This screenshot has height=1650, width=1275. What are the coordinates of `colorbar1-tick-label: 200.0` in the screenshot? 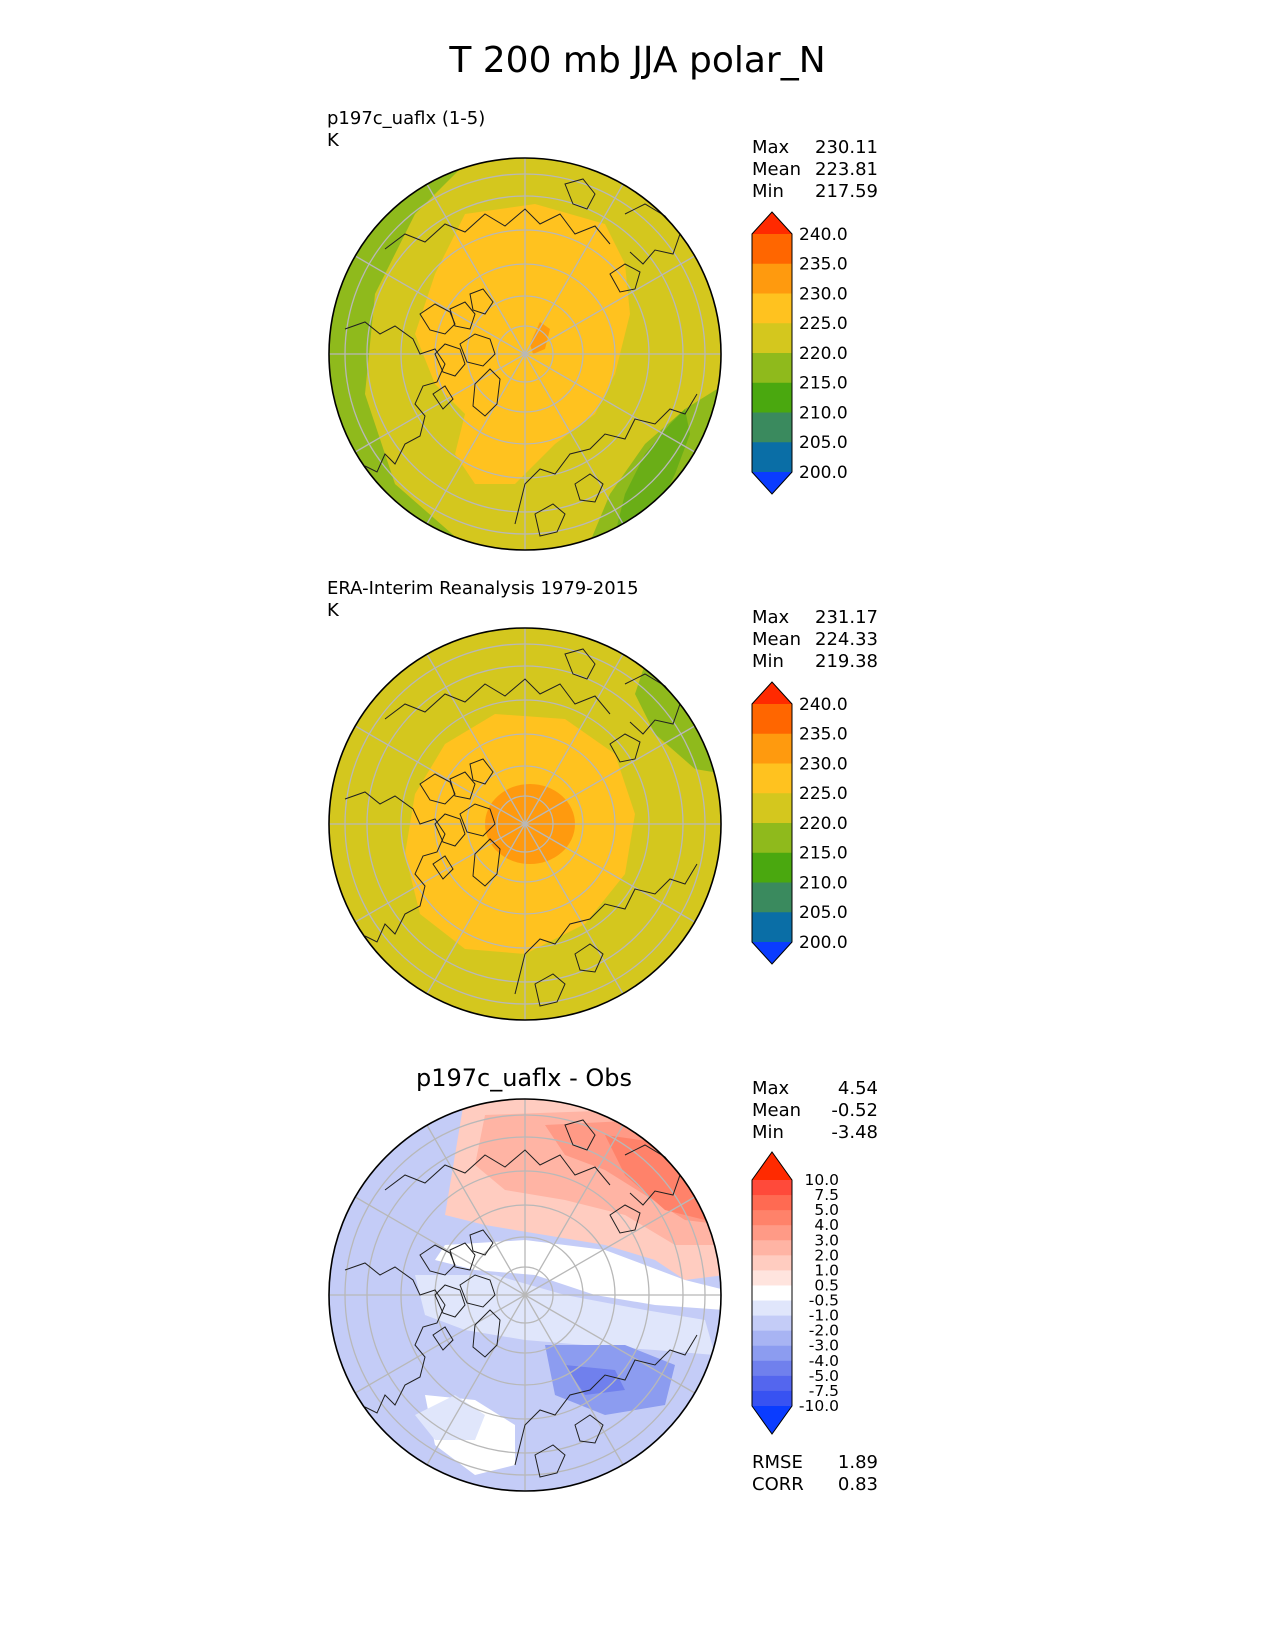 It's located at (823, 473).